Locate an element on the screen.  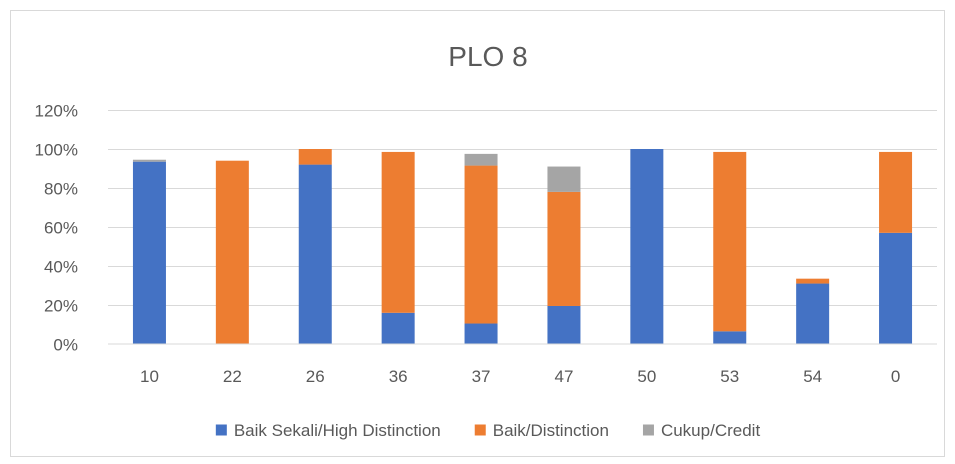
x-tick-label: 54 is located at coordinates (812, 376).